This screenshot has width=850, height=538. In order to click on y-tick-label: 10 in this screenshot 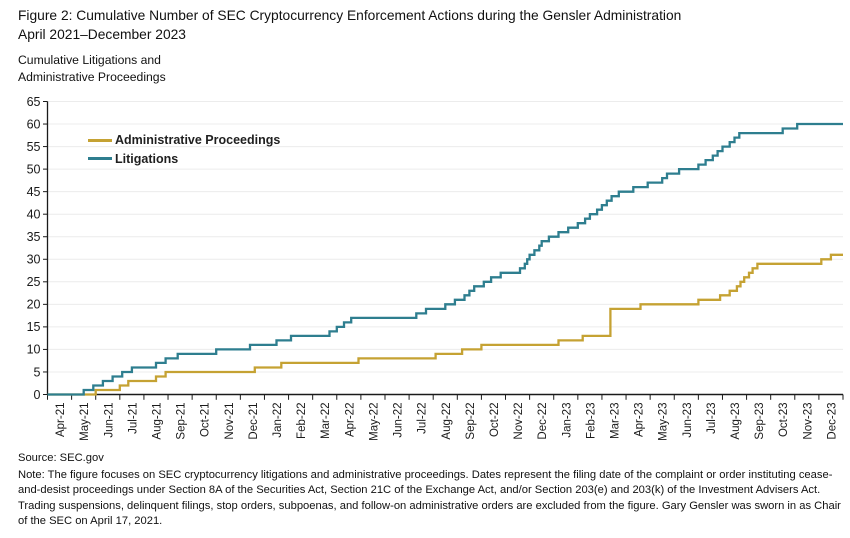, I will do `click(34, 350)`.